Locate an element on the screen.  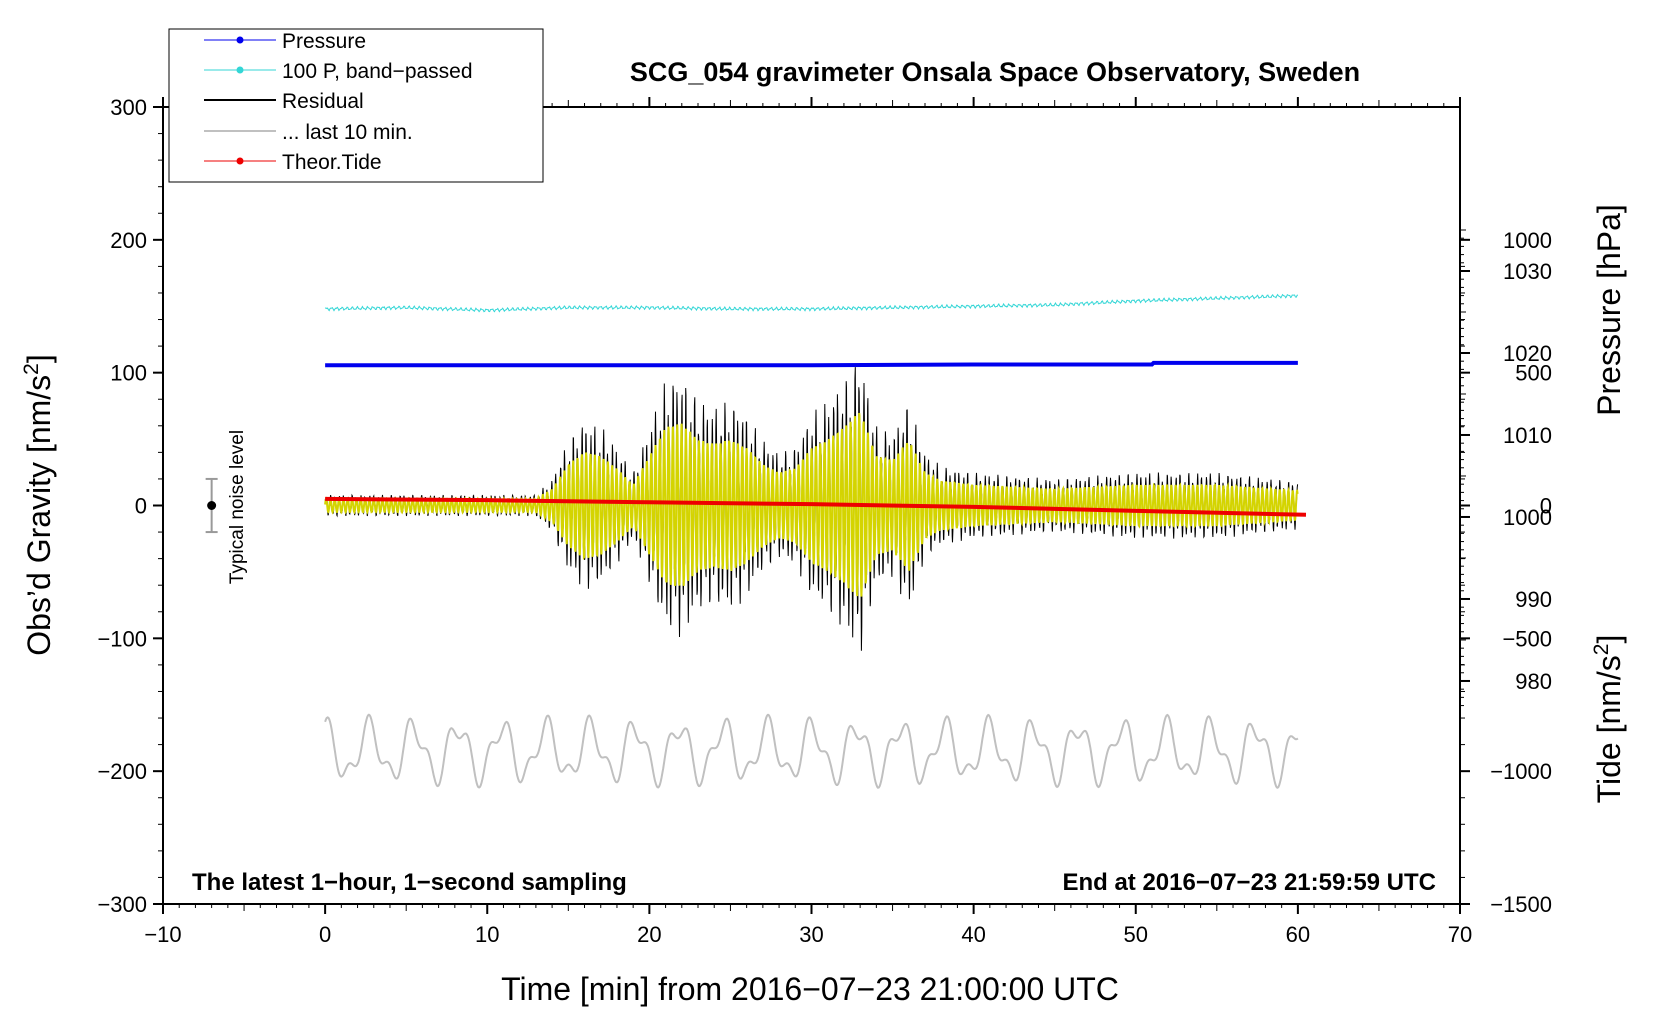
pressure-tick-label: 980 is located at coordinates (1533, 681).